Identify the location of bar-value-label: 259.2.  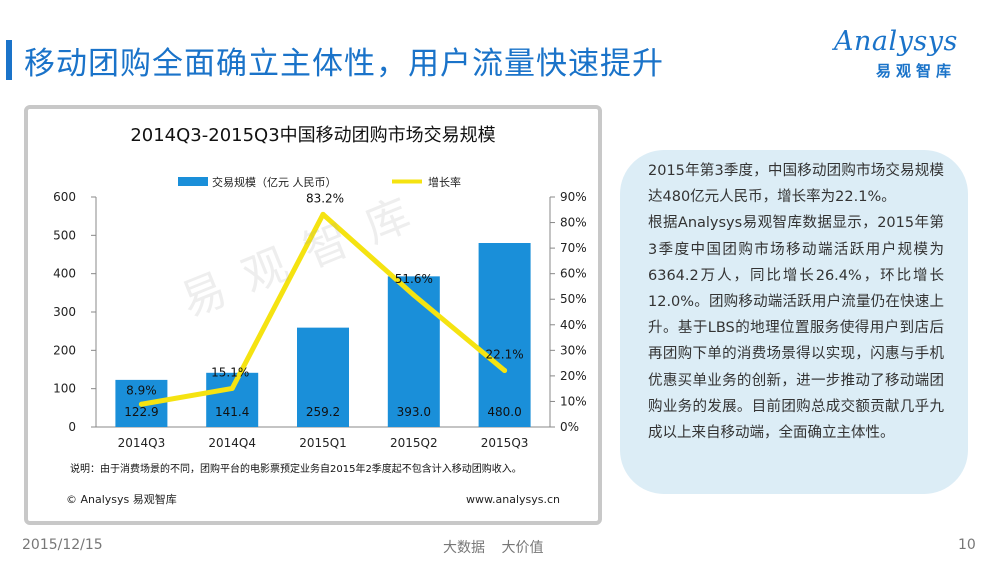
(323, 412).